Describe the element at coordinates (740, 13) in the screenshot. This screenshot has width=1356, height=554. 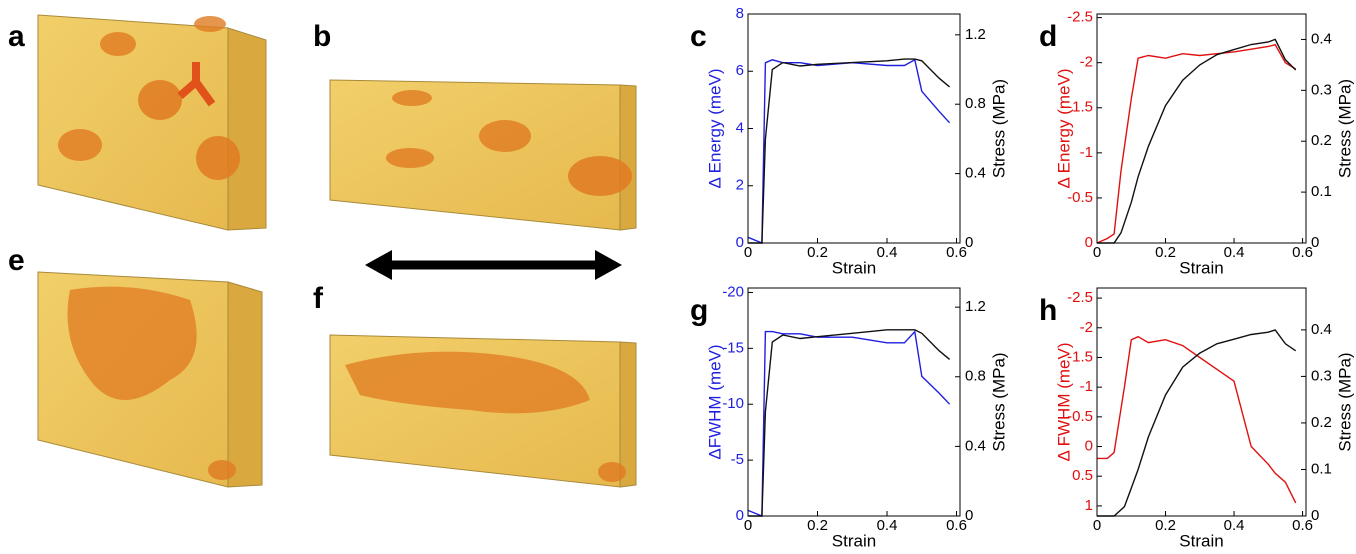
I see `y-tick-label: 8` at that location.